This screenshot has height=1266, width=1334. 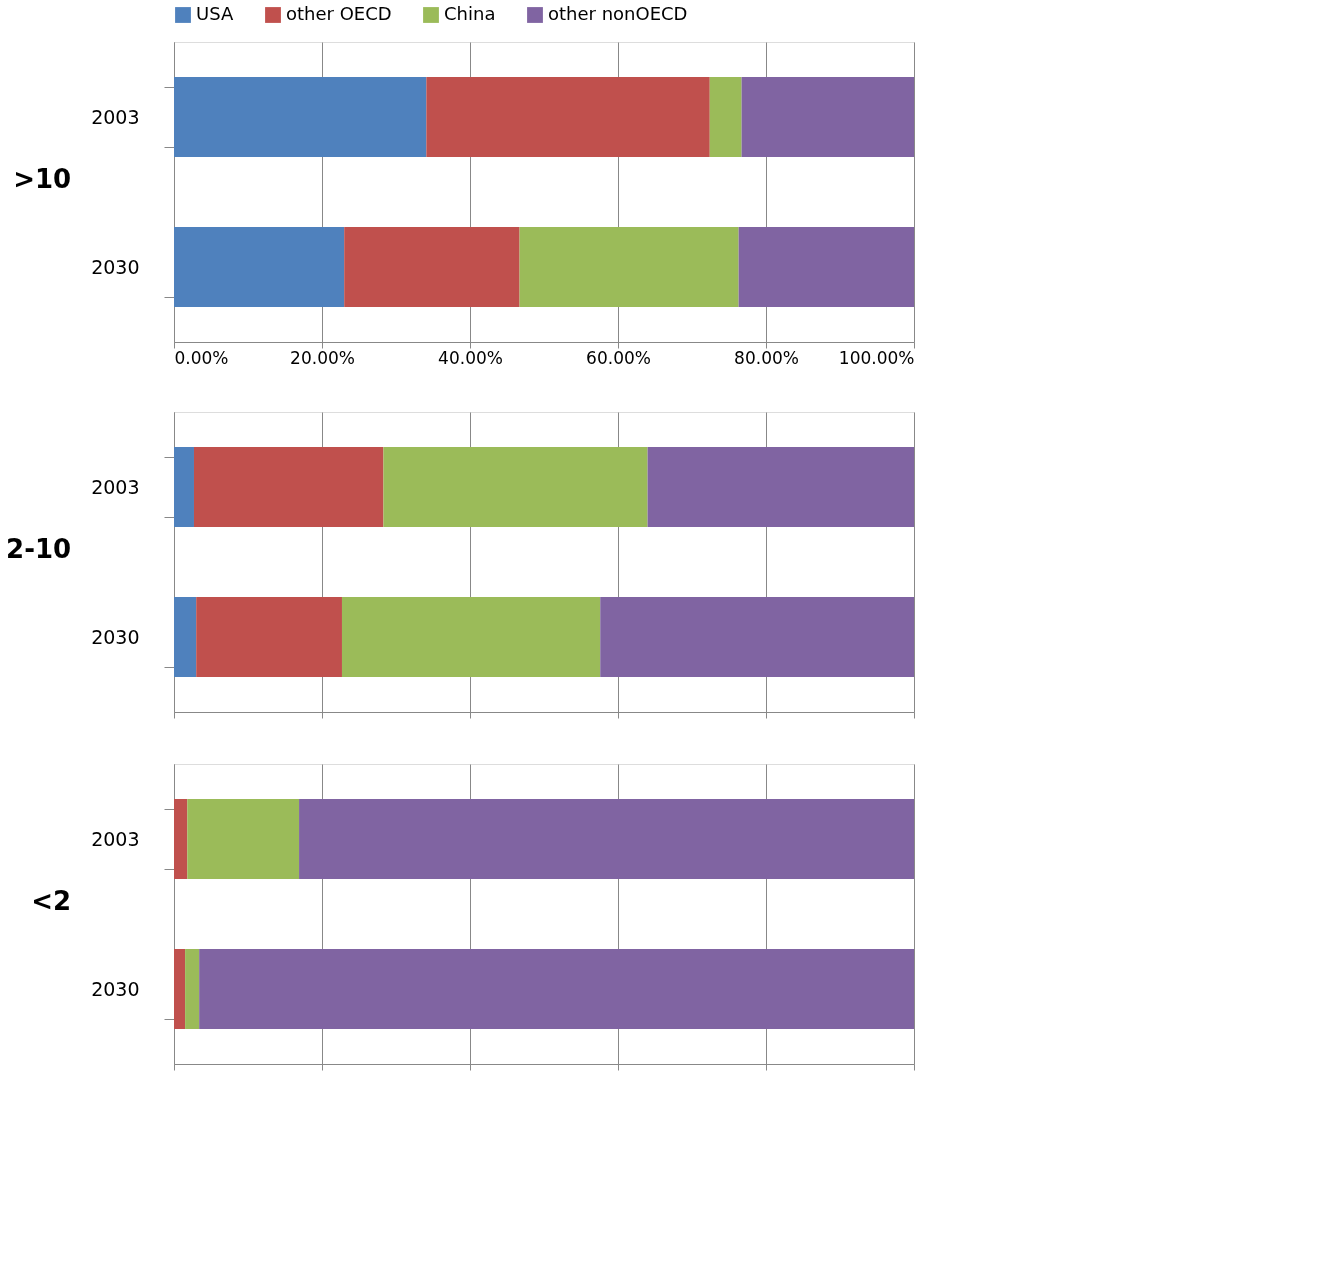 What do you see at coordinates (470, 357) in the screenshot?
I see `x-tick-label: 40.00%` at bounding box center [470, 357].